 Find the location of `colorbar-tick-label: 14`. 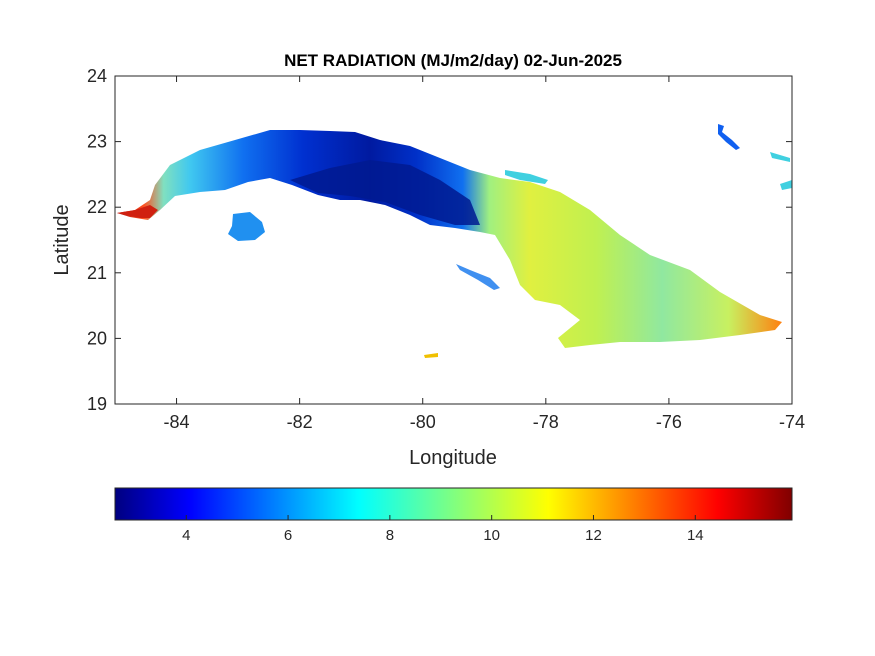

colorbar-tick-label: 14 is located at coordinates (695, 535).